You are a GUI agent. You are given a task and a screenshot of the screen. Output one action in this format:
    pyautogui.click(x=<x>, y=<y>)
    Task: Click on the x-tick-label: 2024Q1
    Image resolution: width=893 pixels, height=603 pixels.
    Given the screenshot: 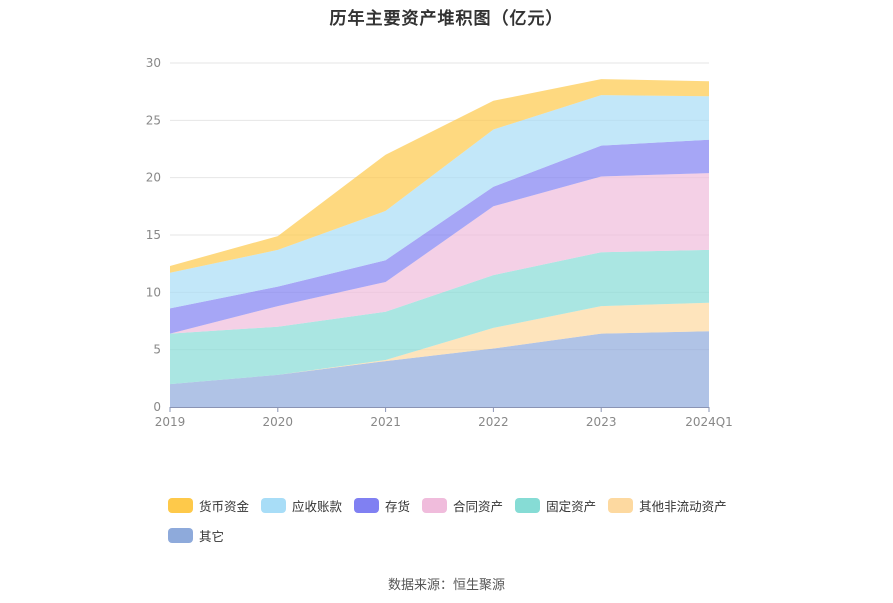 What is the action you would take?
    pyautogui.click(x=709, y=422)
    